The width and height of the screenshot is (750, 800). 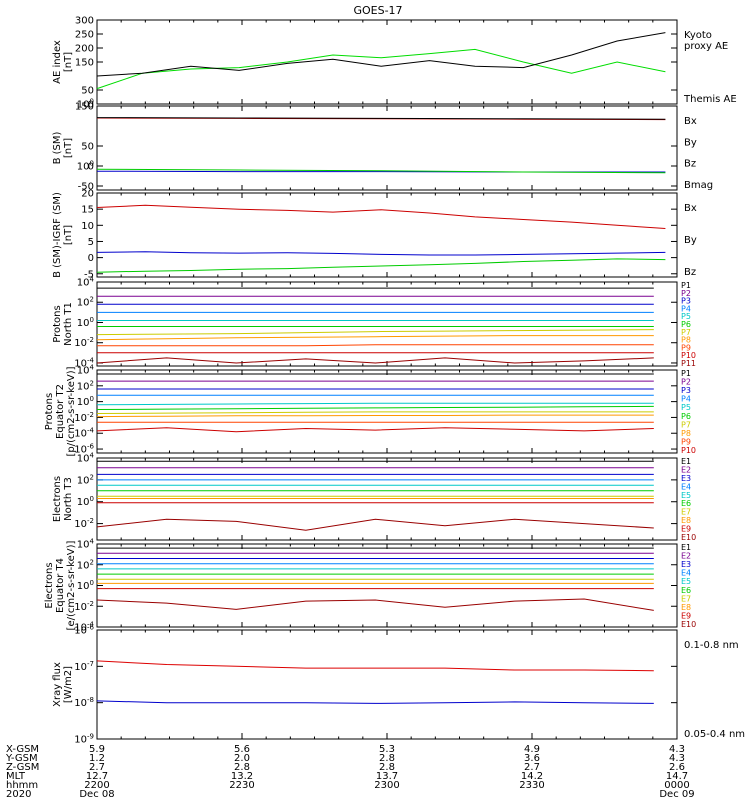 What do you see at coordinates (57, 147) in the screenshot?
I see `y-axis-label: B (SM)` at bounding box center [57, 147].